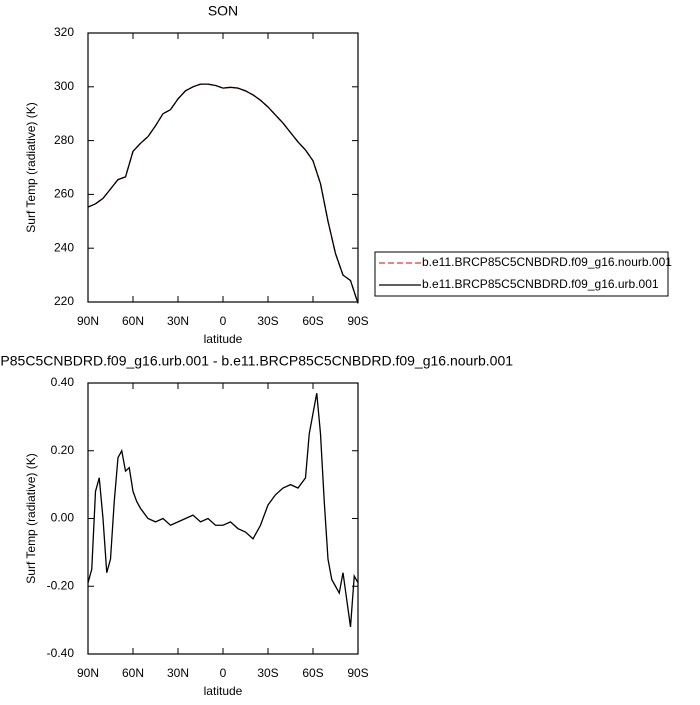  What do you see at coordinates (63, 382) in the screenshot?
I see `y-tick-label: 0.40` at bounding box center [63, 382].